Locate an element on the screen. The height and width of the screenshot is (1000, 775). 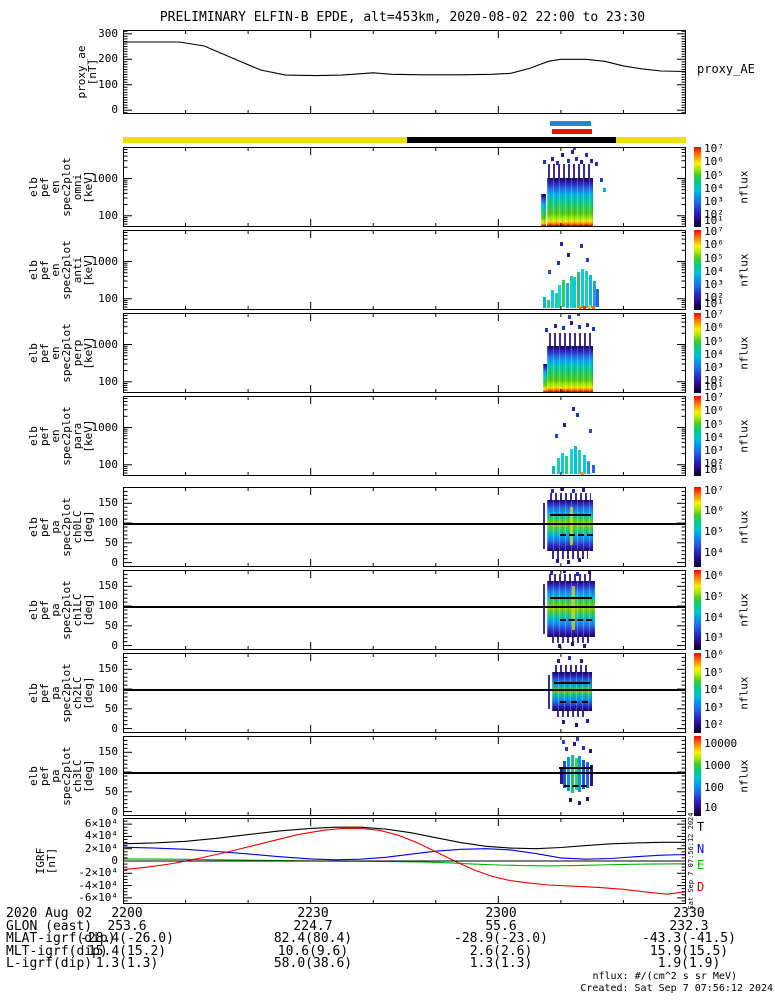
panel-igrf is located at coordinates (404, 861).